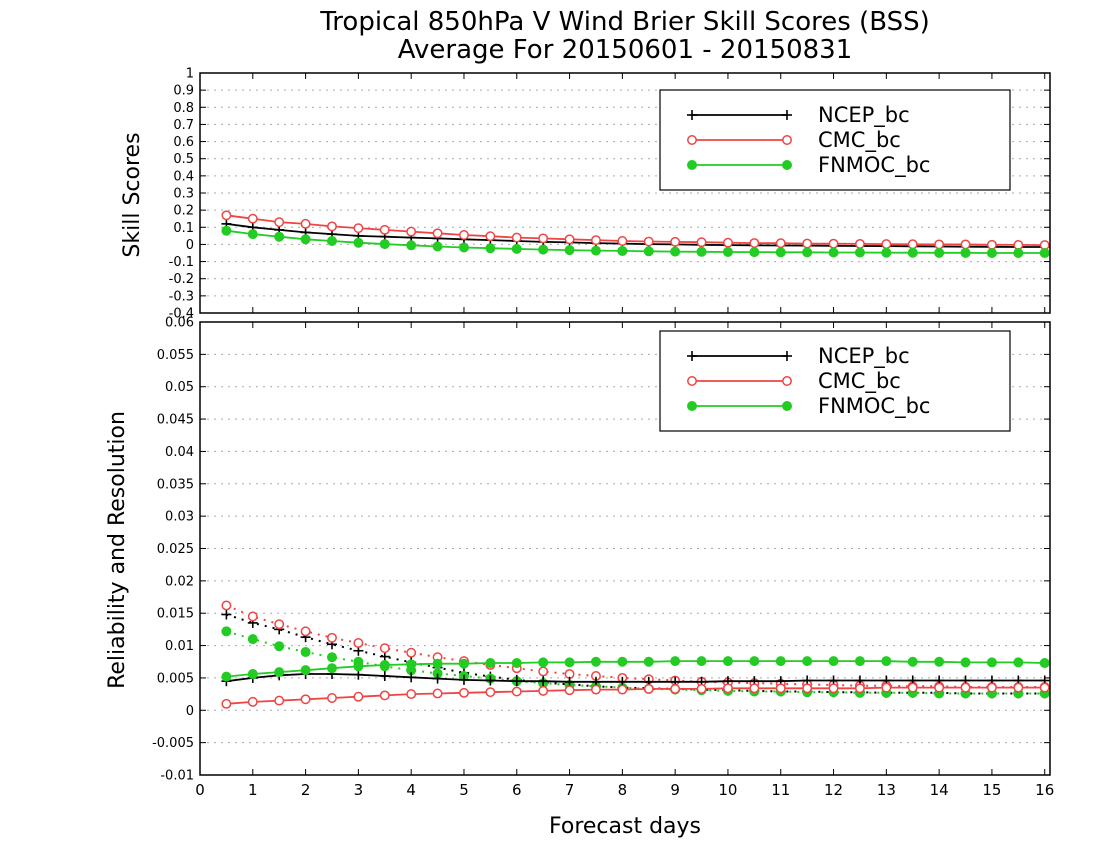 This screenshot has width=1100, height=850. What do you see at coordinates (200, 790) in the screenshot?
I see `x-tick-label: 0` at bounding box center [200, 790].